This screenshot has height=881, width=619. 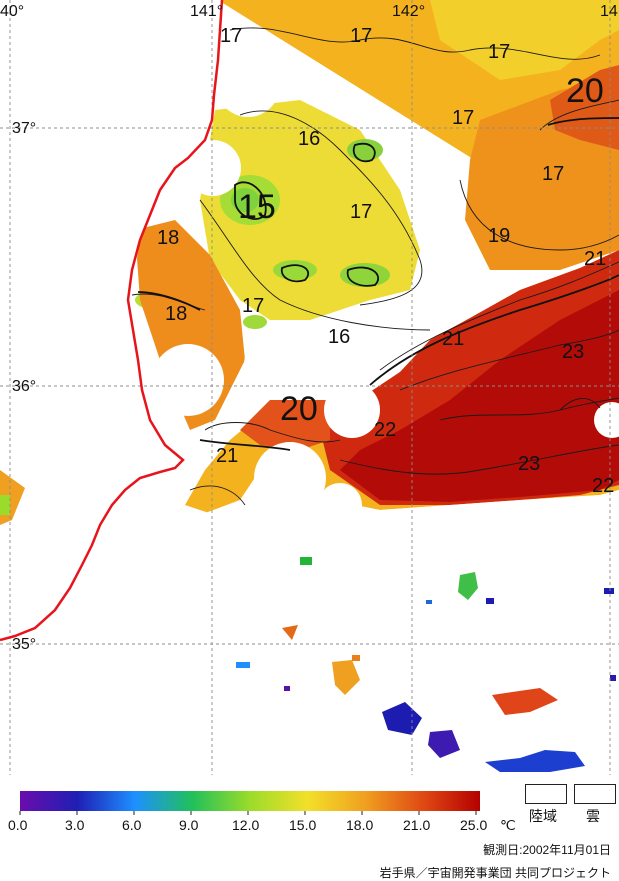 What do you see at coordinates (499, 236) in the screenshot?
I see `iso-label: 19` at bounding box center [499, 236].